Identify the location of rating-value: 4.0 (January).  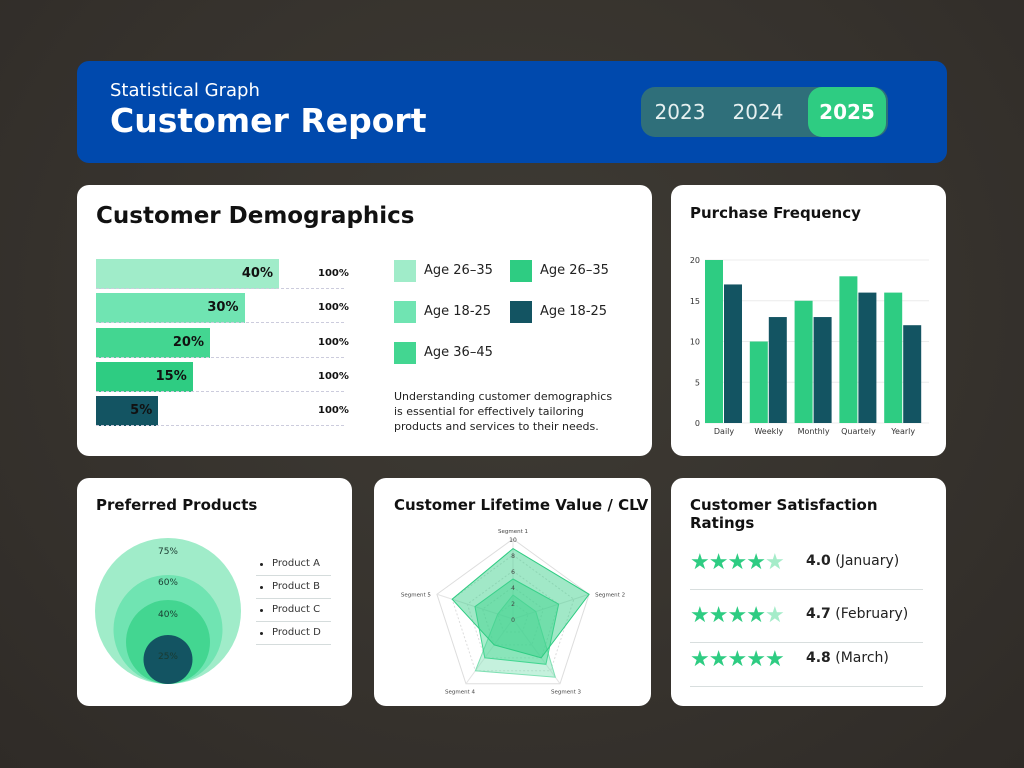
(852, 561).